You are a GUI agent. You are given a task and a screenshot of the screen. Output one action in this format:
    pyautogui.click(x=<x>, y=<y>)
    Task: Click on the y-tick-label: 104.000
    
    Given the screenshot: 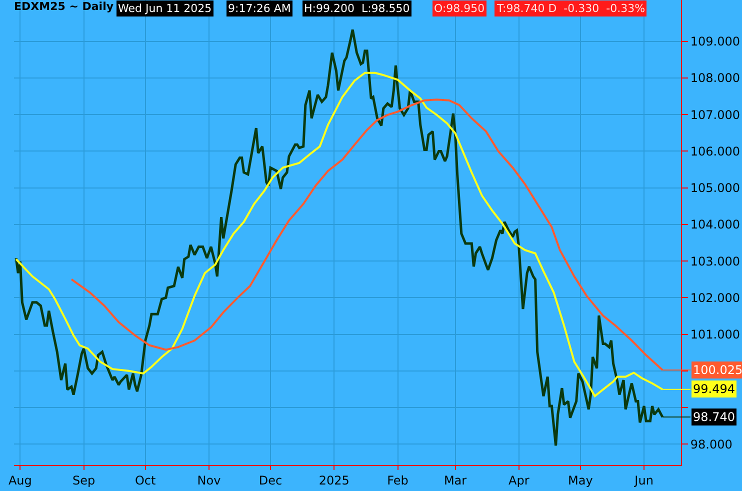 What is the action you would take?
    pyautogui.click(x=715, y=225)
    